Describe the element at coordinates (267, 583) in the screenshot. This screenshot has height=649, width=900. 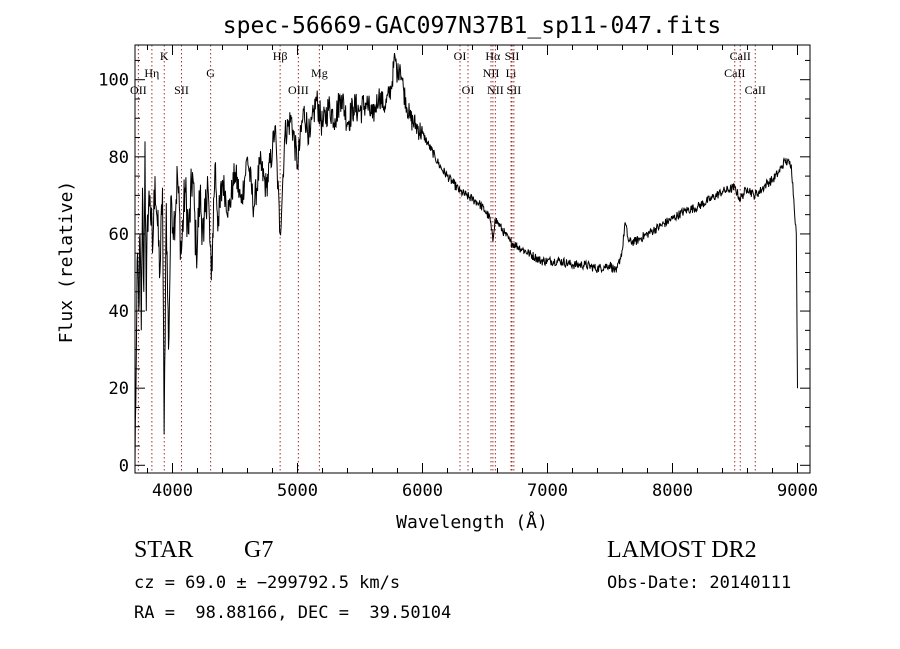
I see `redshift-line: cz = 69.0 ± −299792.5 km/s` at that location.